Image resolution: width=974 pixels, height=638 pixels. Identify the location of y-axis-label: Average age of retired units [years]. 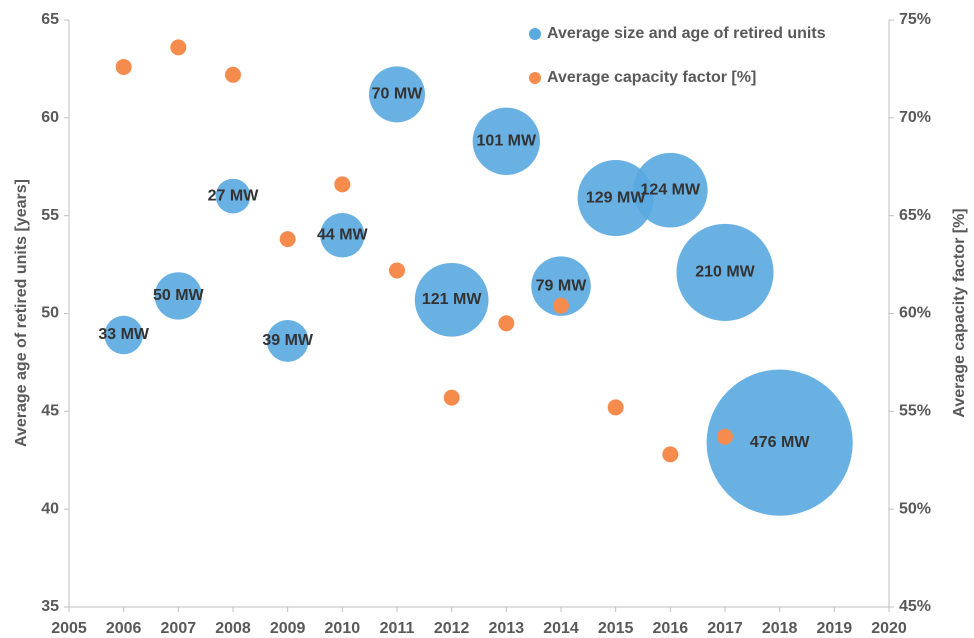
(21, 313).